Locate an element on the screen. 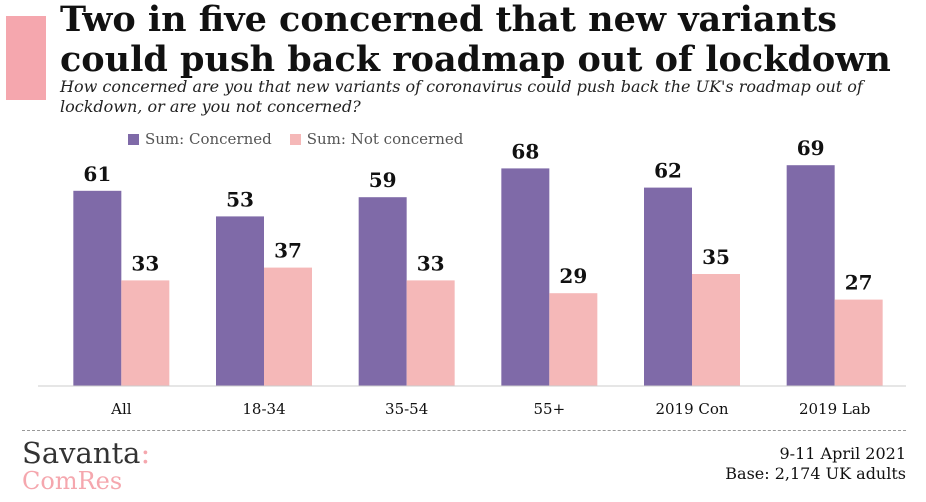 Image resolution: width=926 pixels, height=502 pixels. legend-swatch-not-concerned is located at coordinates (295, 139).